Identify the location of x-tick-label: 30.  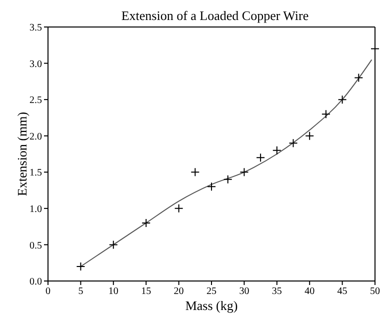
(244, 292).